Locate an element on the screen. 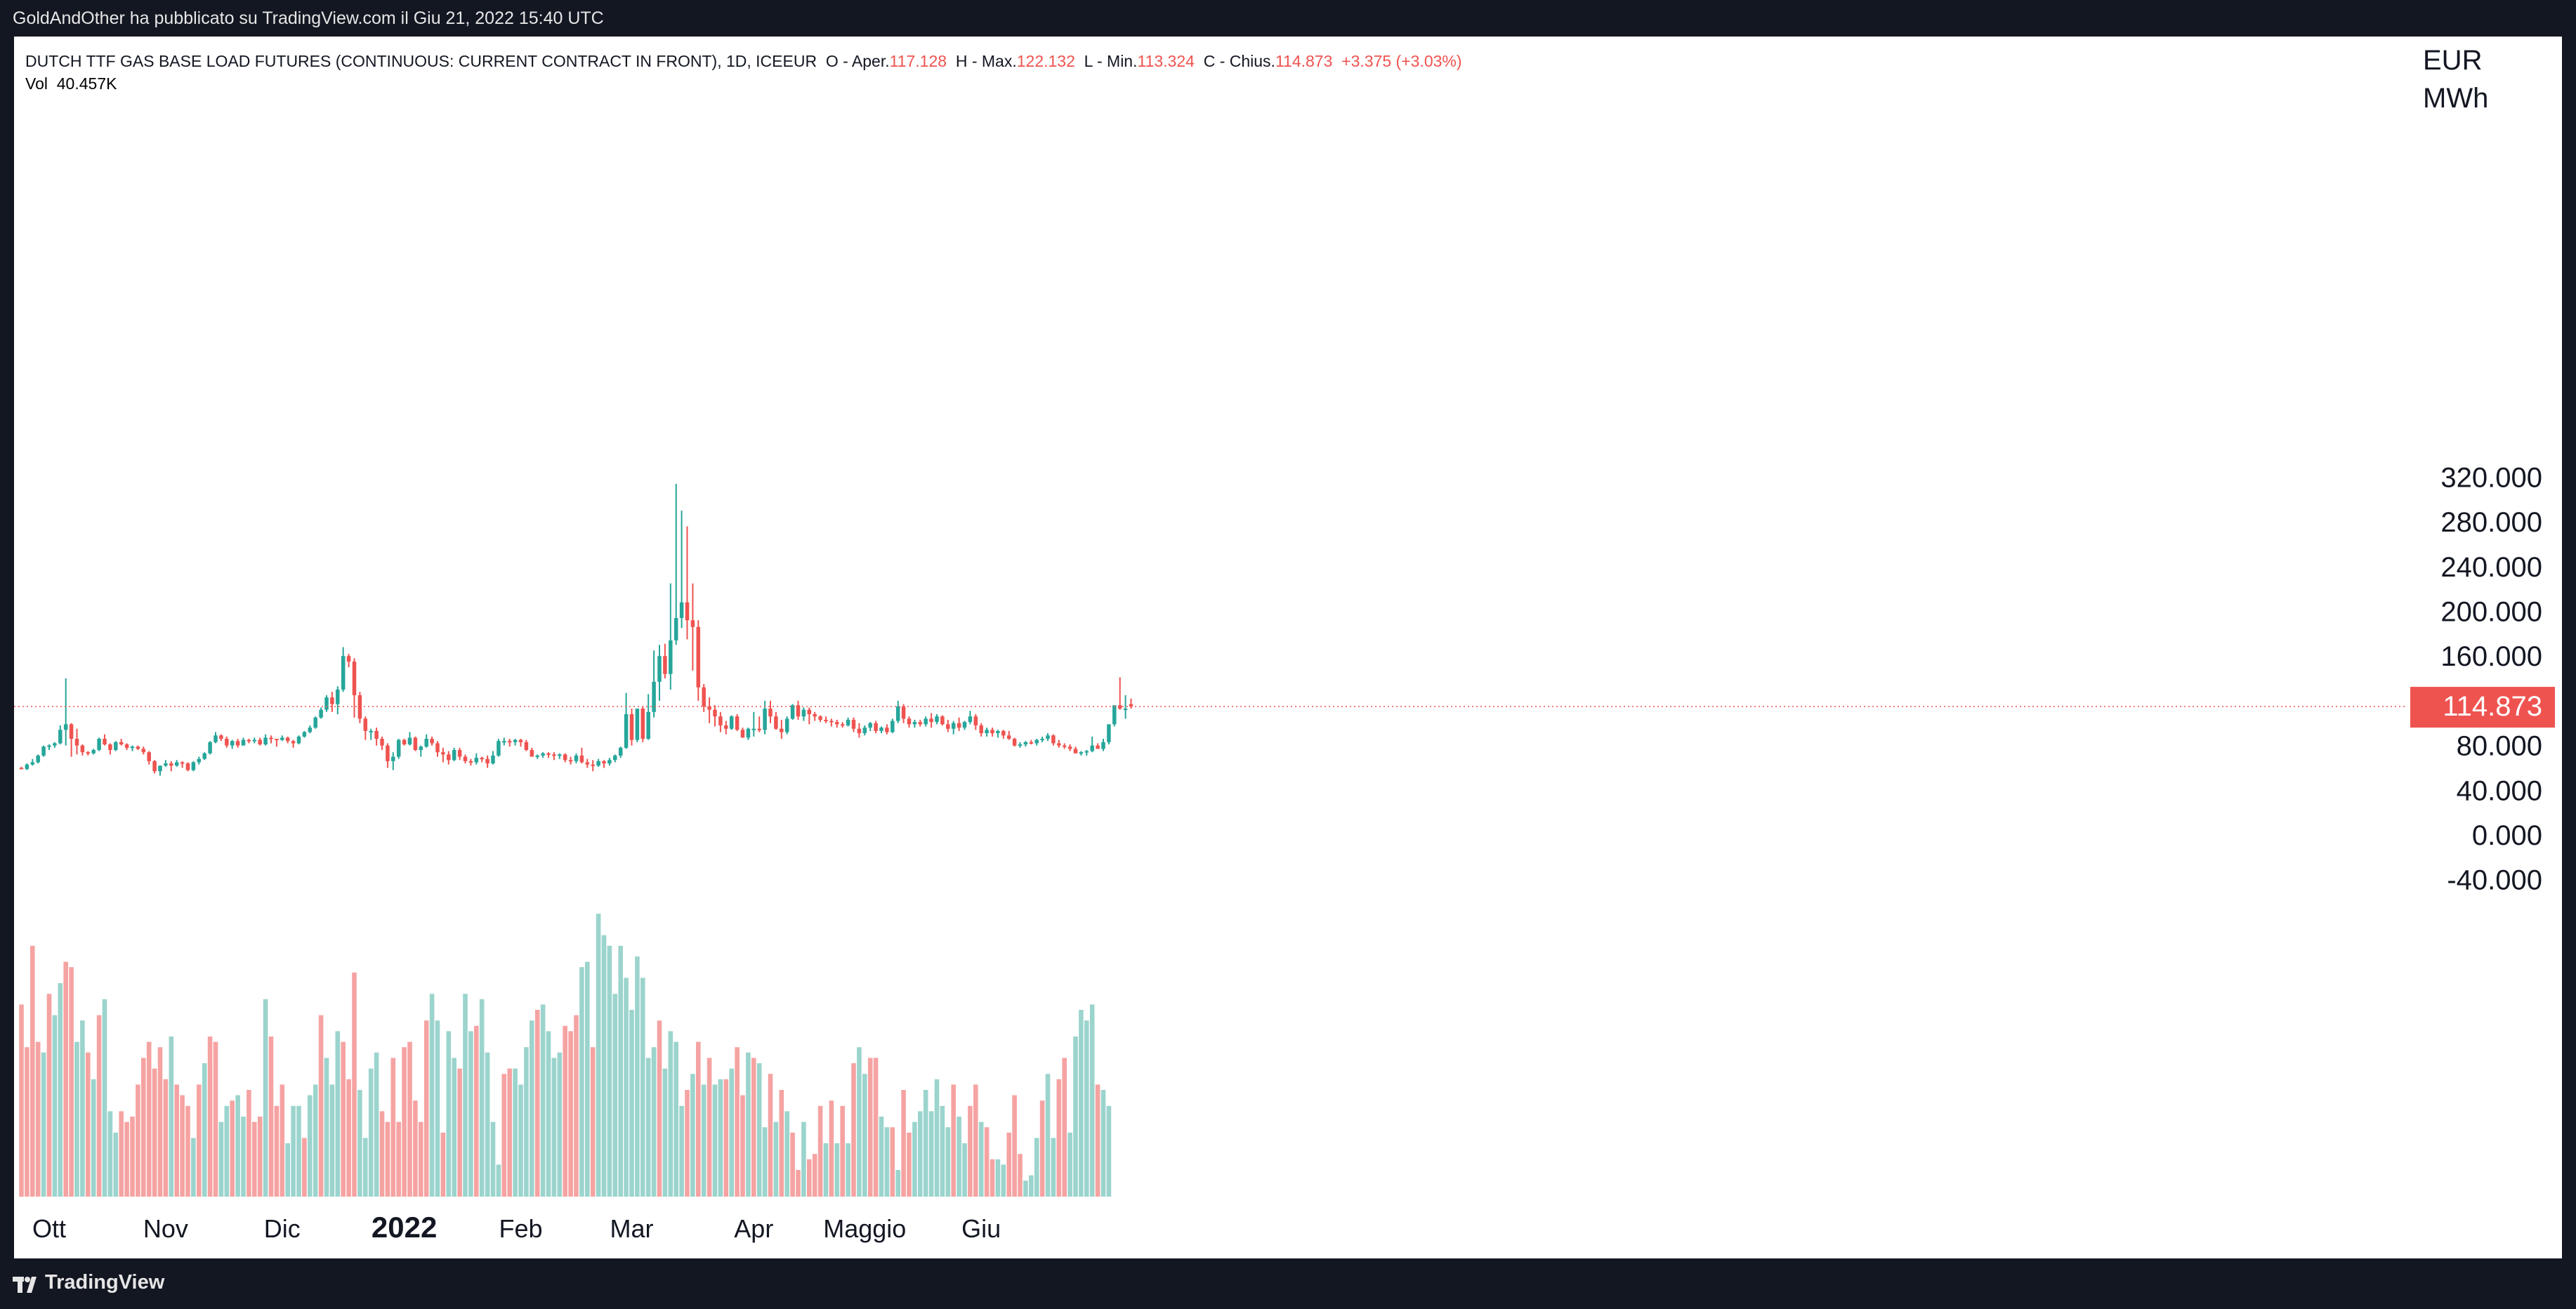 The width and height of the screenshot is (2576, 1309). low-value: 113.324 is located at coordinates (1166, 61).